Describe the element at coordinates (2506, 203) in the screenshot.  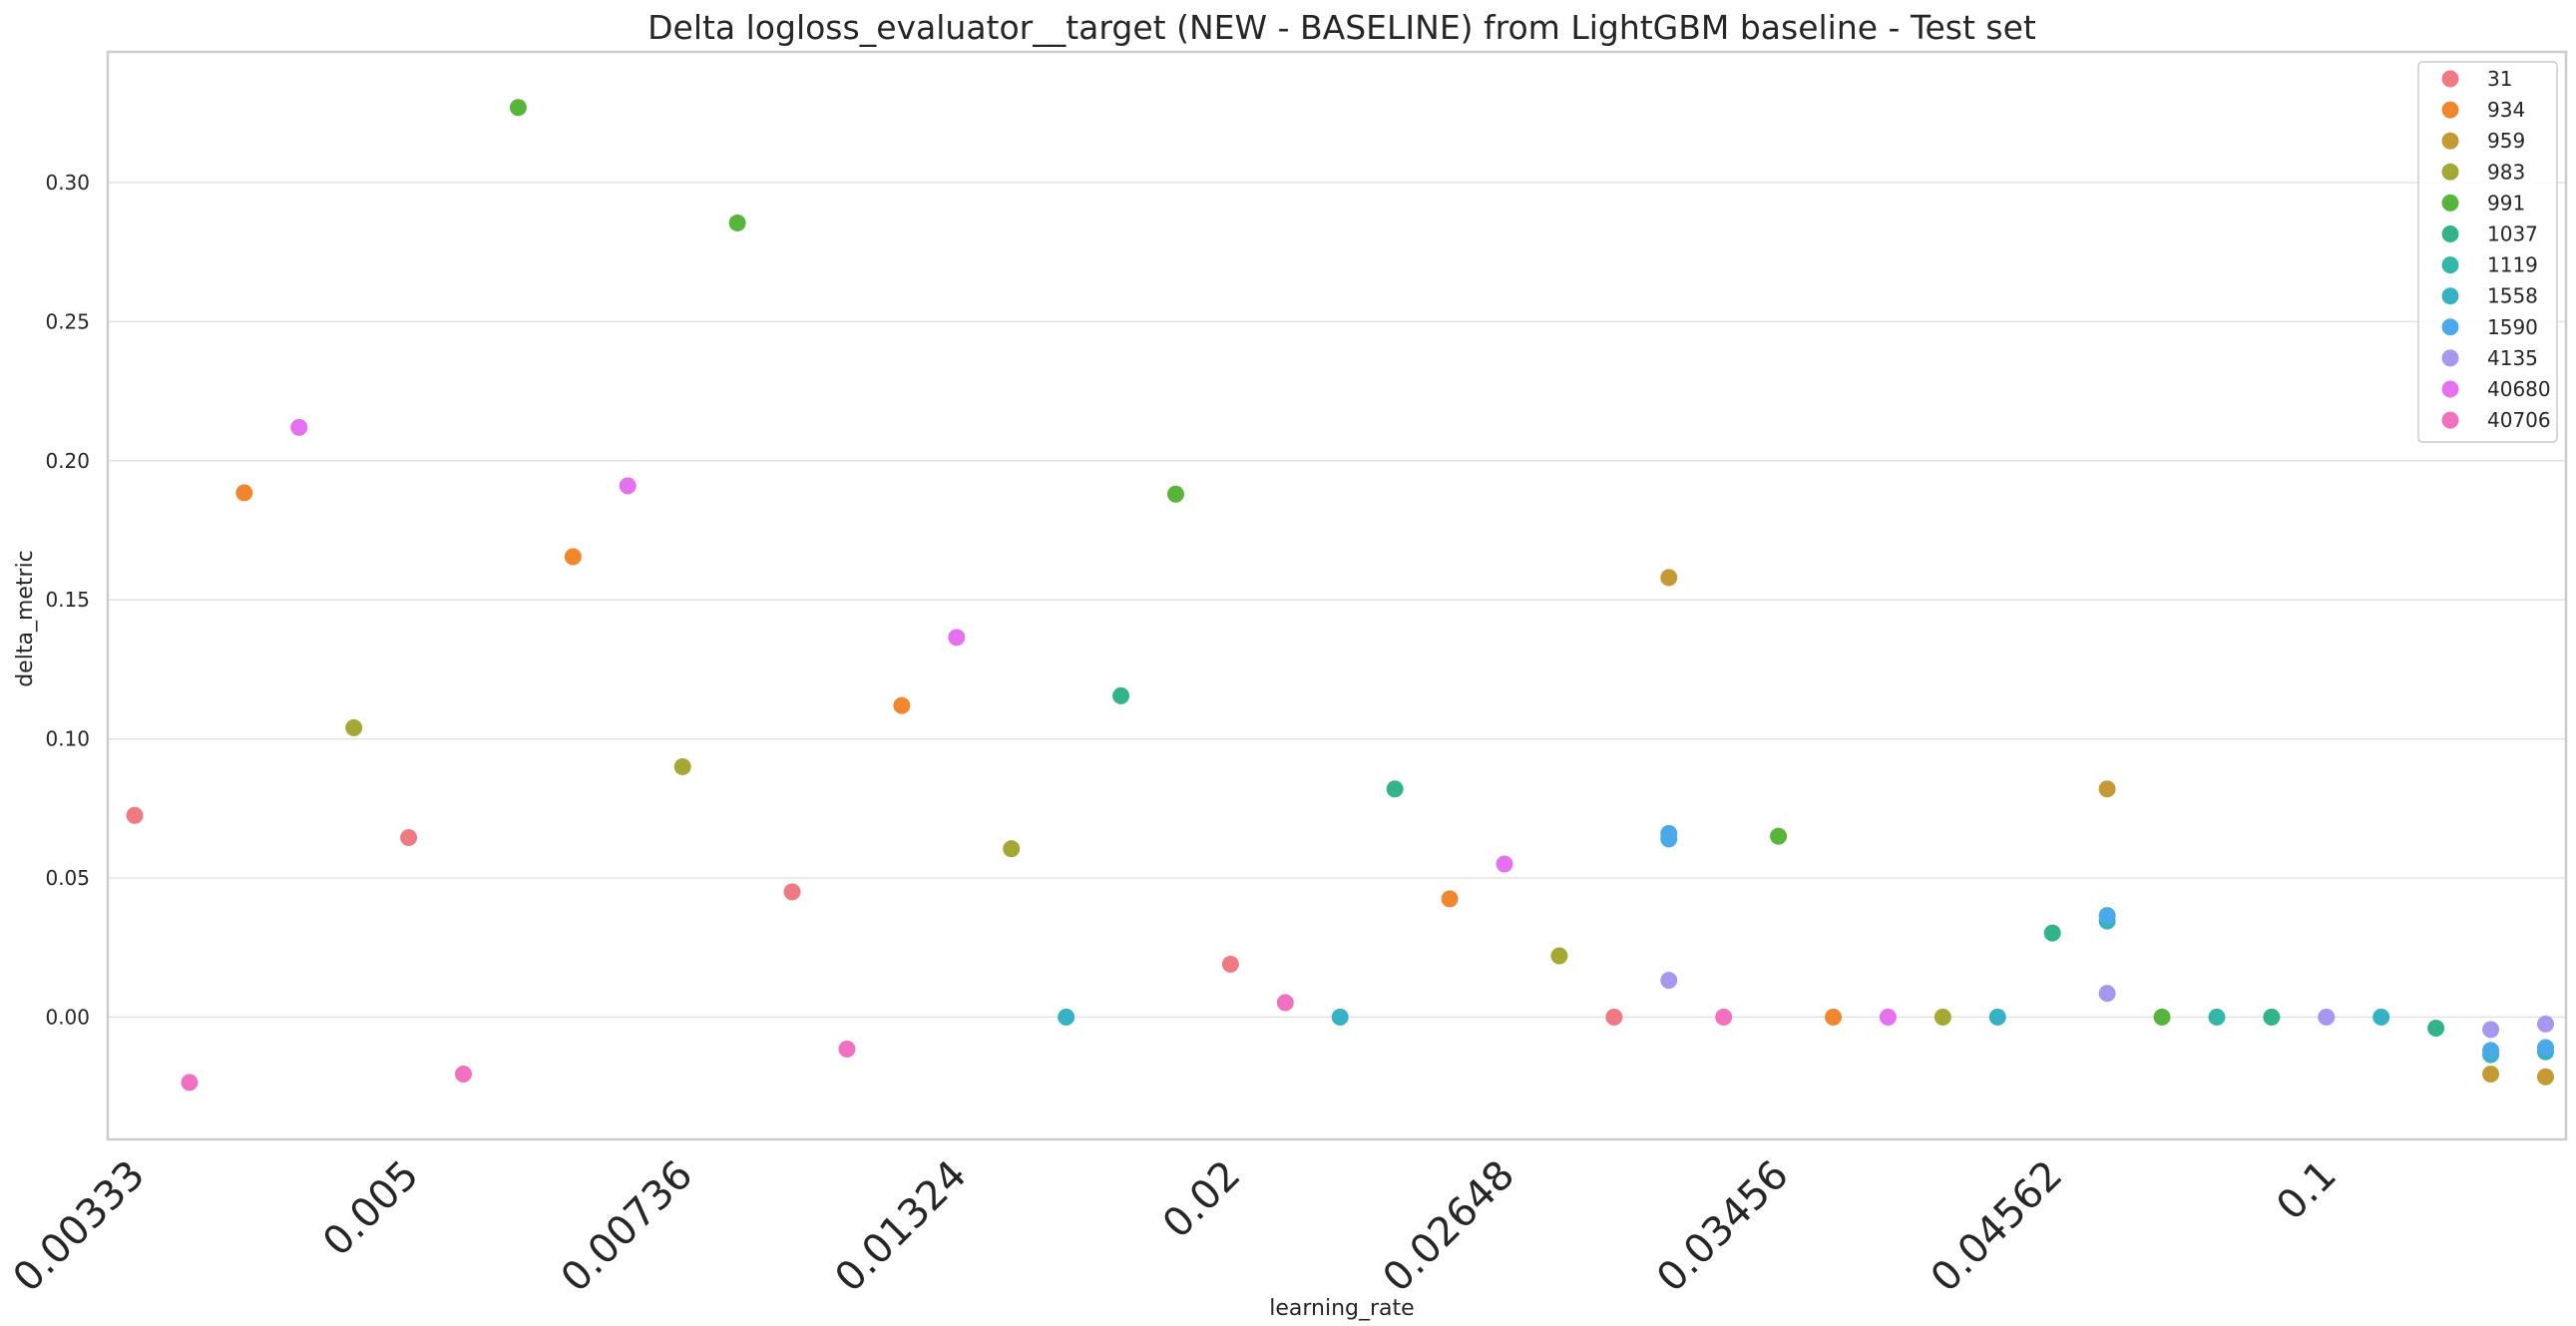
I see `legend-label: 991` at that location.